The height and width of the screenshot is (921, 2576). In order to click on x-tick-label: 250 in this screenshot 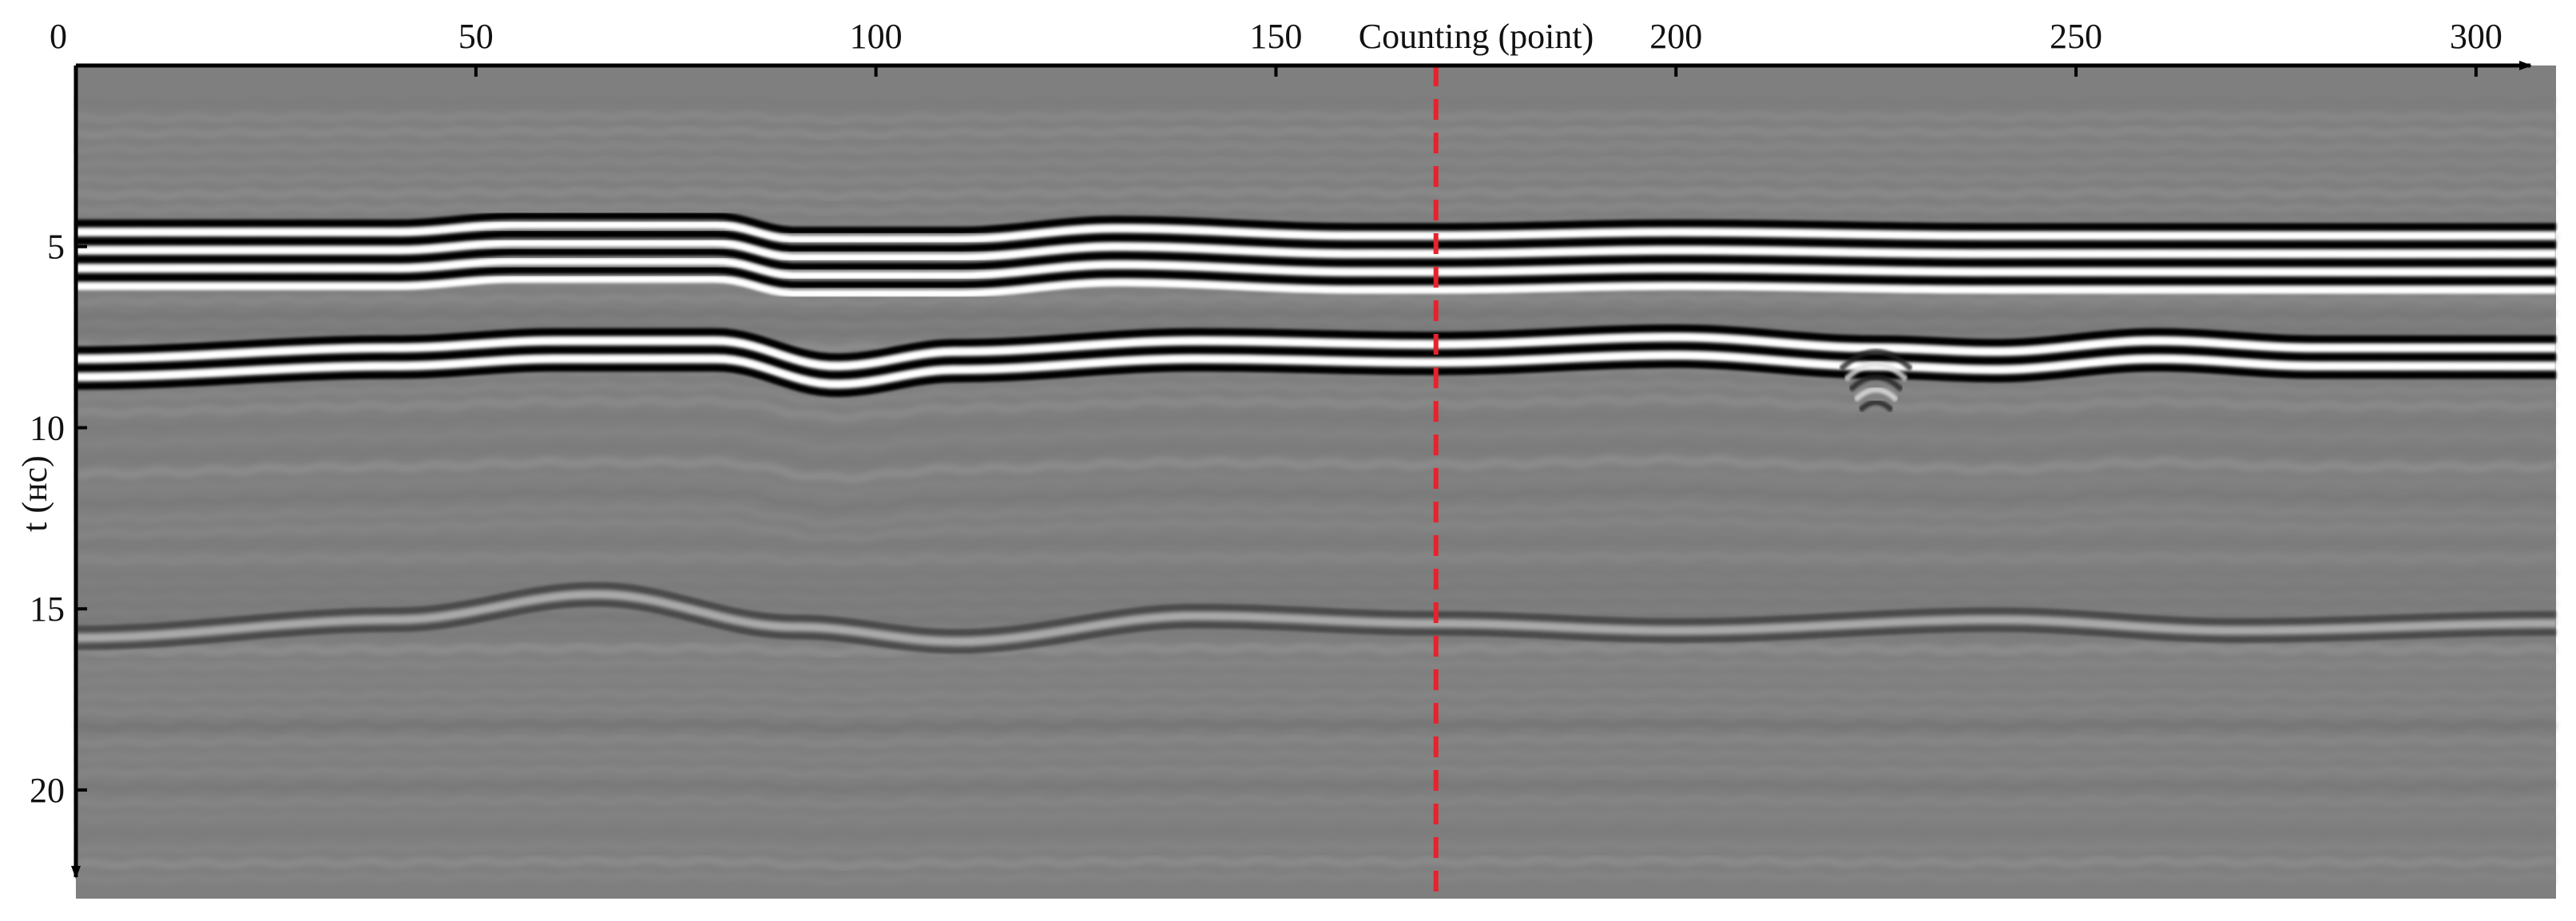, I will do `click(2076, 36)`.